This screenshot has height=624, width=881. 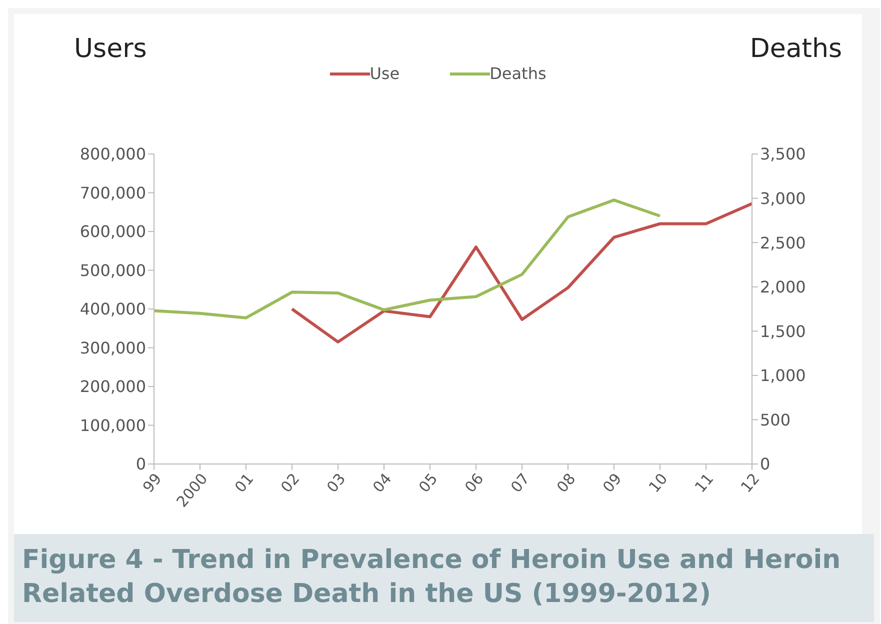 What do you see at coordinates (382, 483) in the screenshot?
I see `x-tick-label: 04` at bounding box center [382, 483].